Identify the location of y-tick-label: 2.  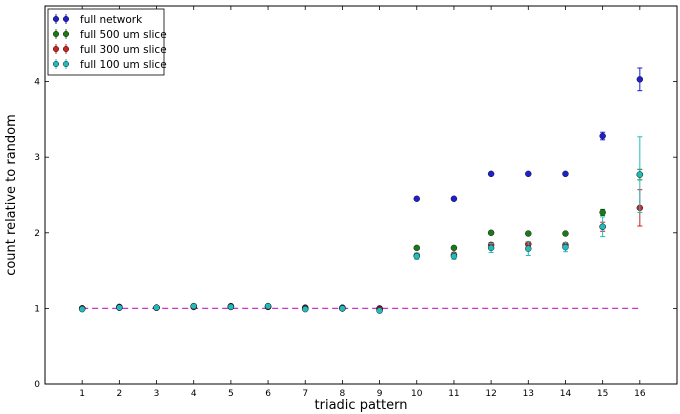
(37, 234).